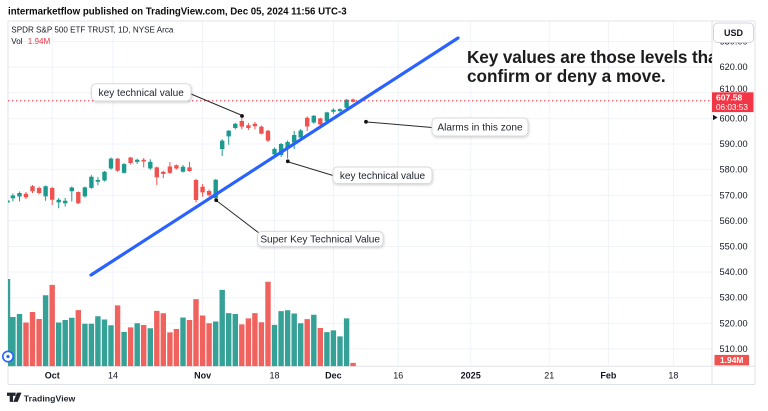 The height and width of the screenshot is (411, 768). What do you see at coordinates (734, 221) in the screenshot?
I see `svg-text: 560.00` at bounding box center [734, 221].